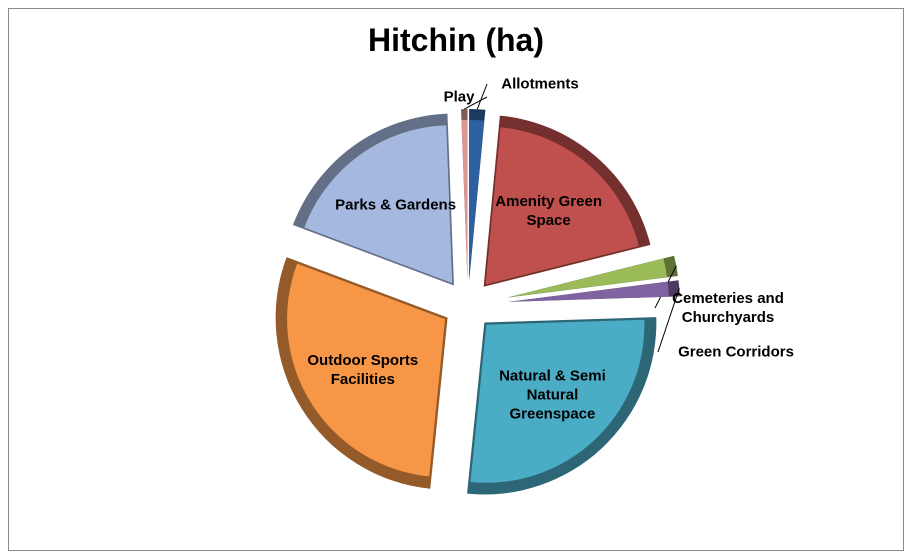 The height and width of the screenshot is (556, 912). I want to click on slice-label: Cemeteries and Churchyards, so click(728, 308).